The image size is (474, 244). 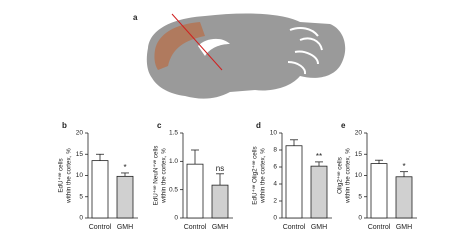 What do you see at coordinates (173, 189) in the screenshot?
I see `y-tick-label: 0.5` at bounding box center [173, 189].